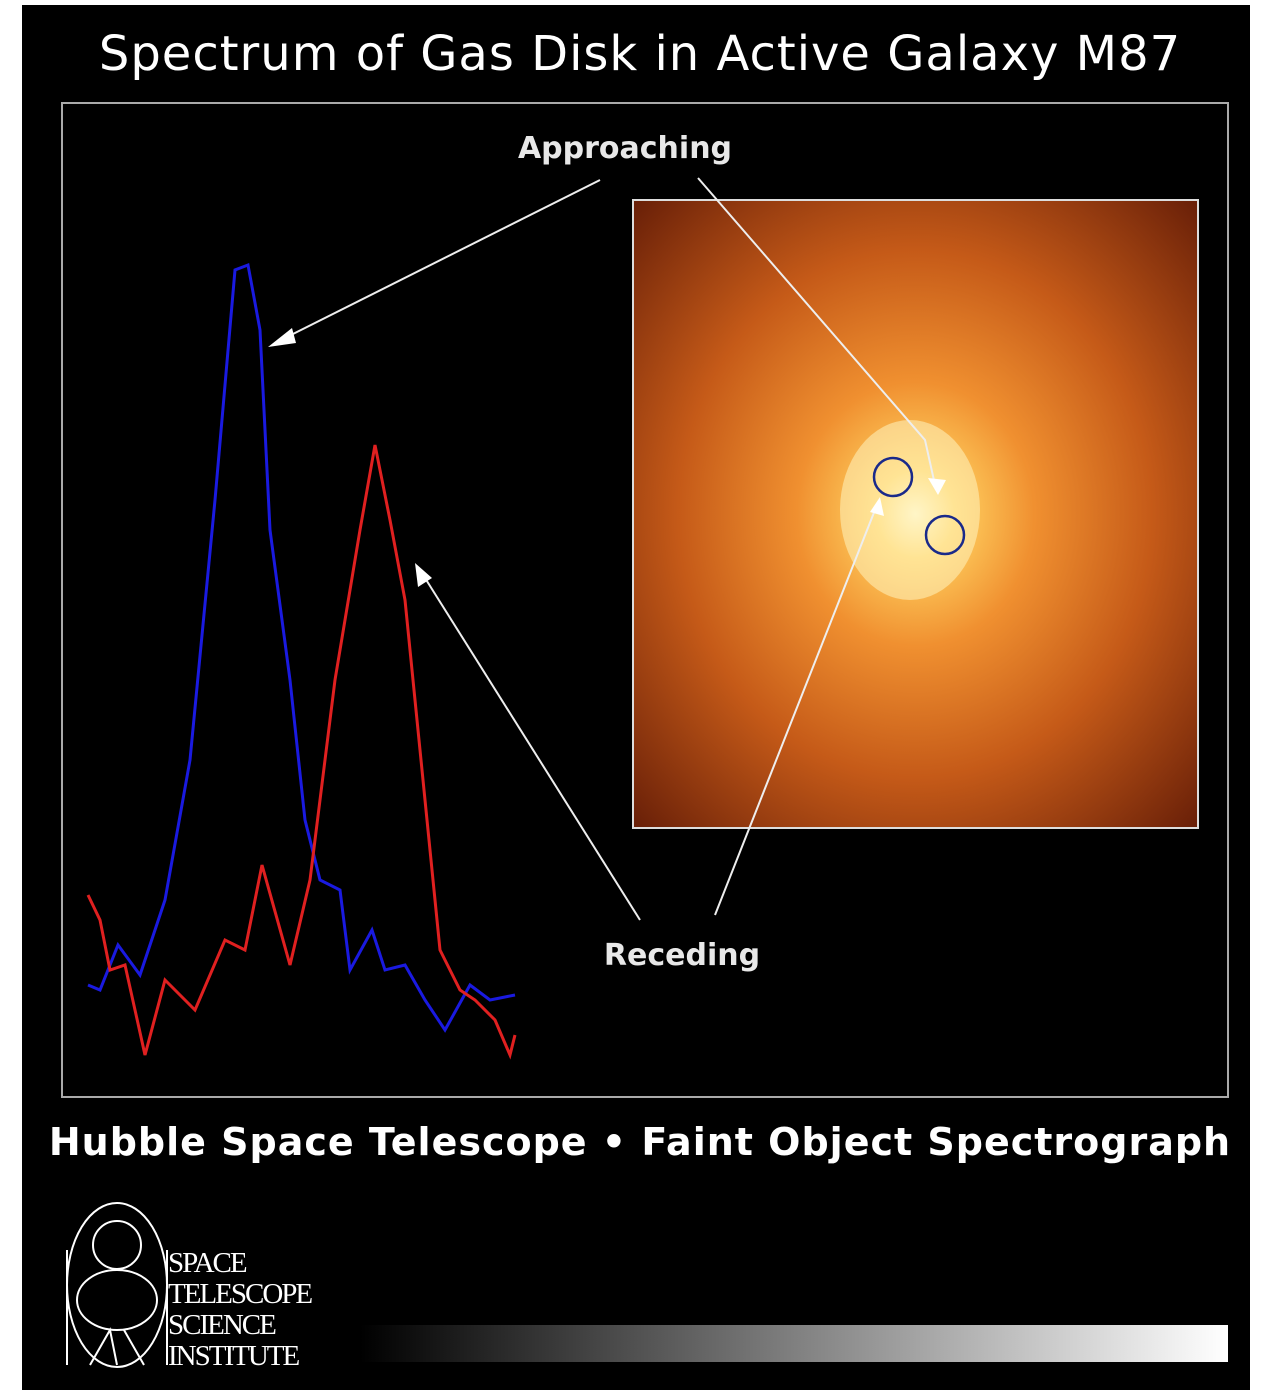  Describe the element at coordinates (117, 1285) in the screenshot. I see `logo-emblem` at that location.